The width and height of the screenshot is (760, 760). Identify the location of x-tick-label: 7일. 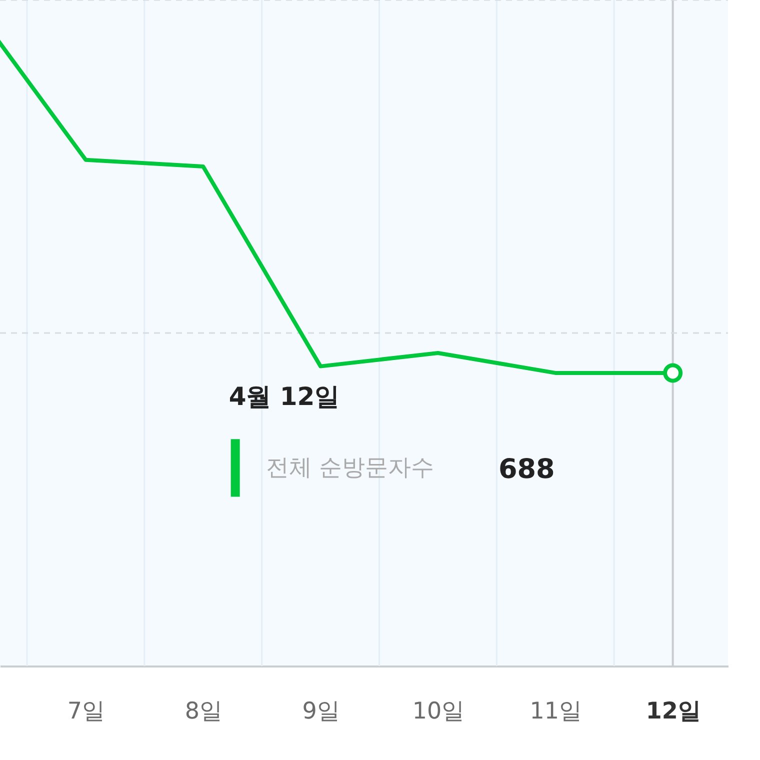
(86, 711).